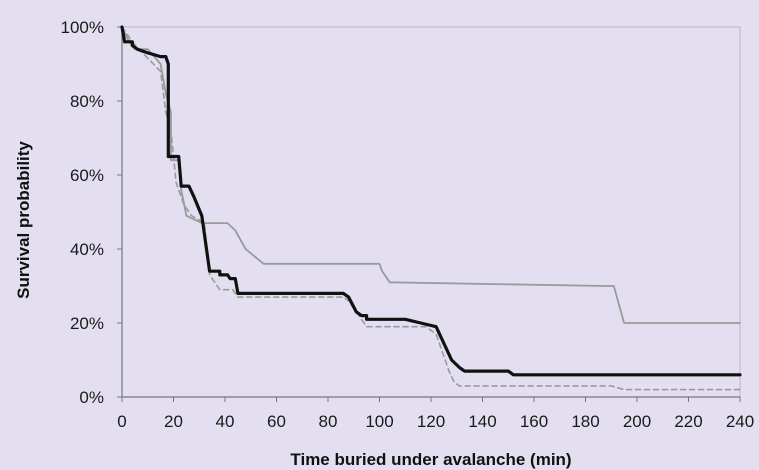 The image size is (759, 470). I want to click on x-tick-label: 200, so click(637, 421).